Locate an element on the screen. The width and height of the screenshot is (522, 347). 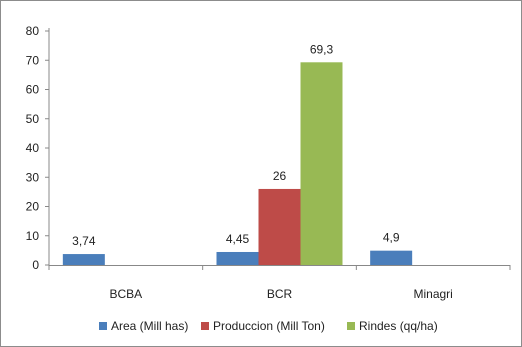
data-label: 4,9 is located at coordinates (391, 238).